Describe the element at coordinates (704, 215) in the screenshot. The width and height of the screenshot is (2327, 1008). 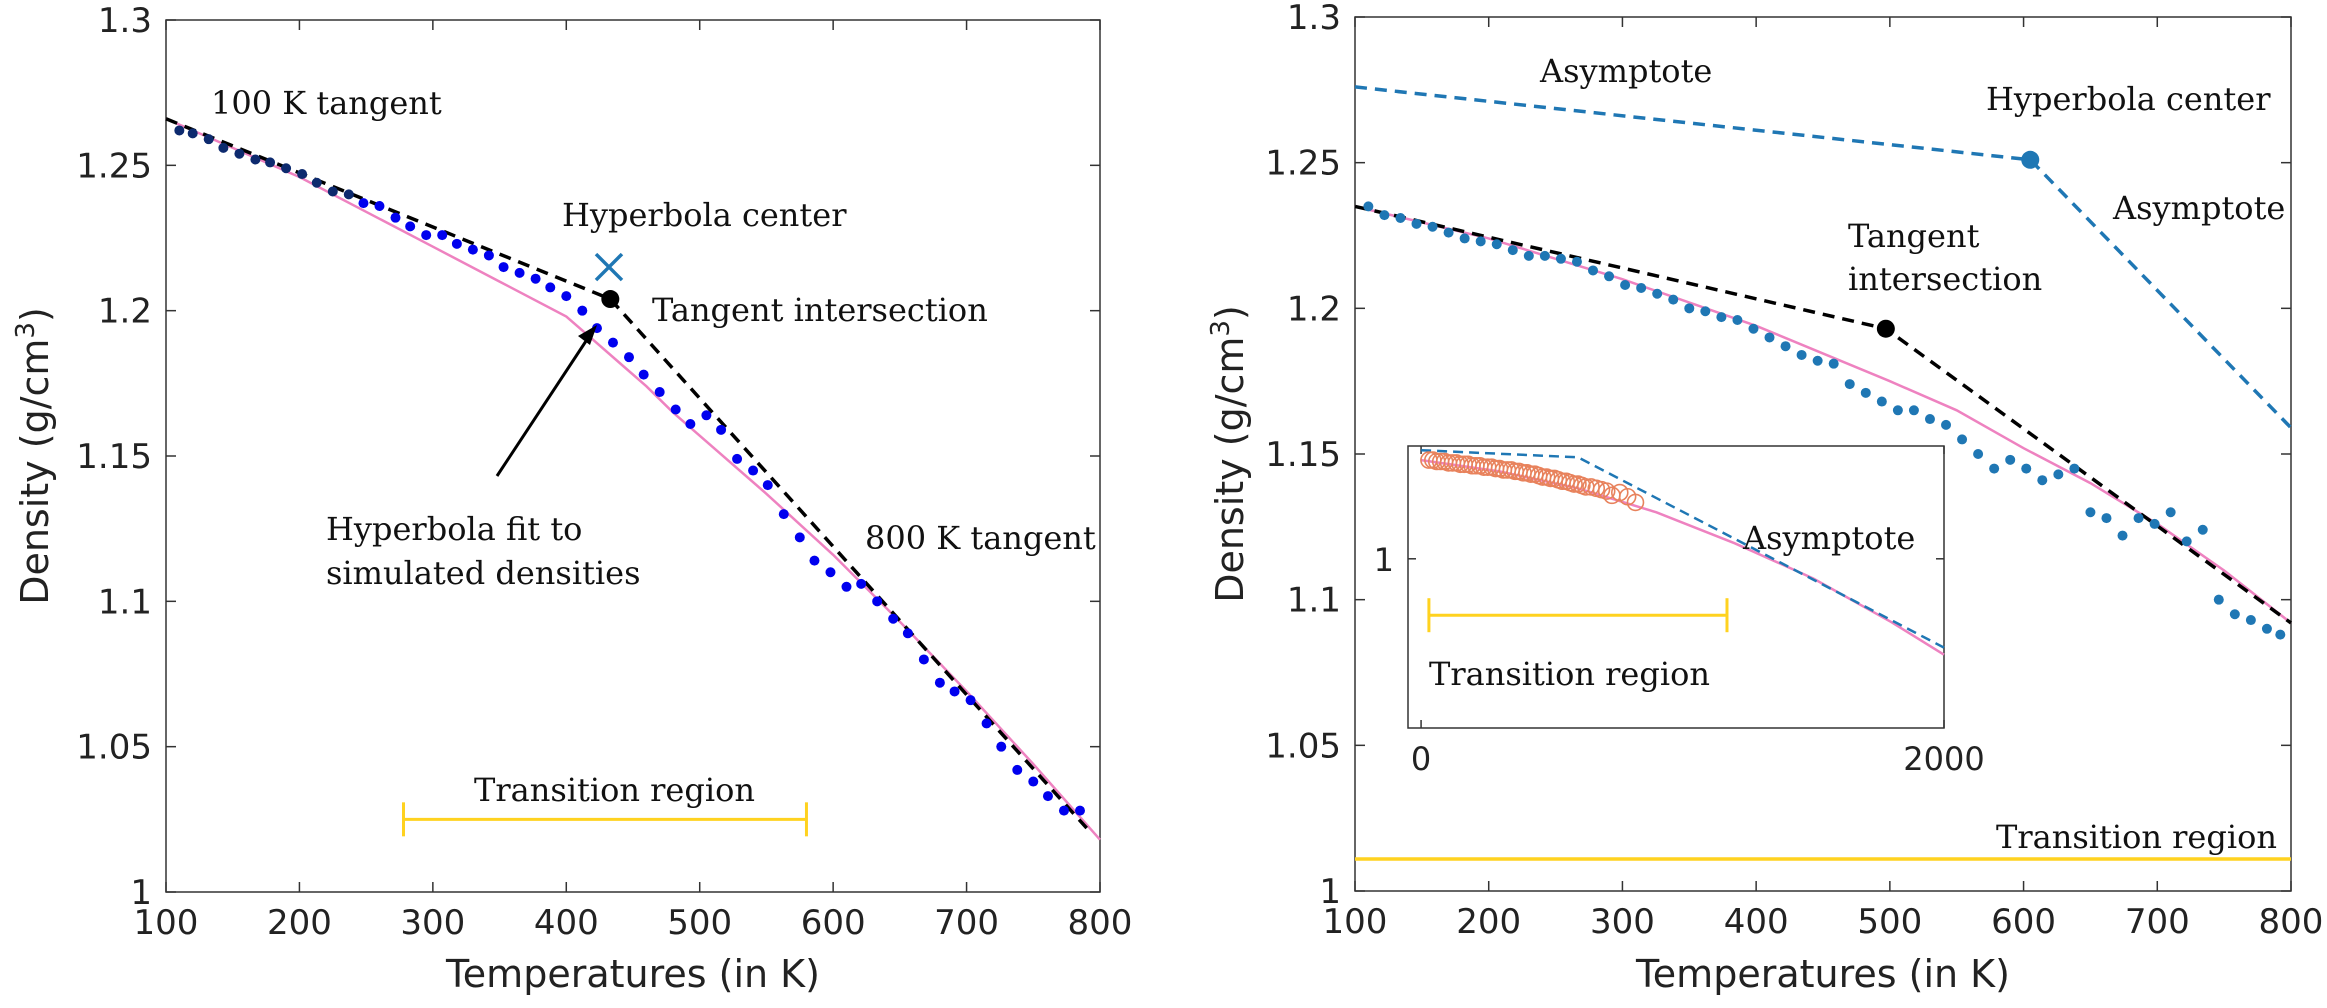
I see `left-label-hyperbola-center: Hyperbola center` at that location.